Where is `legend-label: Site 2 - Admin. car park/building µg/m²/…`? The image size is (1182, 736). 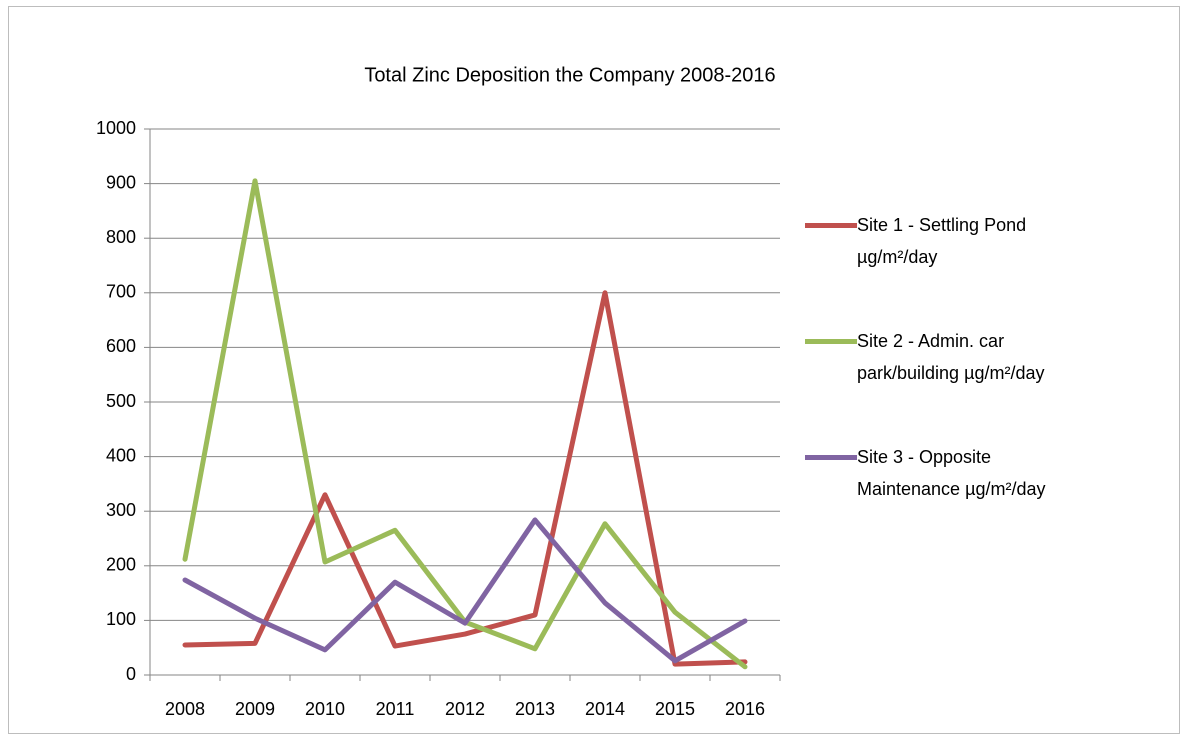
legend-label: Site 2 - Admin. car park/building µg/m²/… is located at coordinates (951, 357).